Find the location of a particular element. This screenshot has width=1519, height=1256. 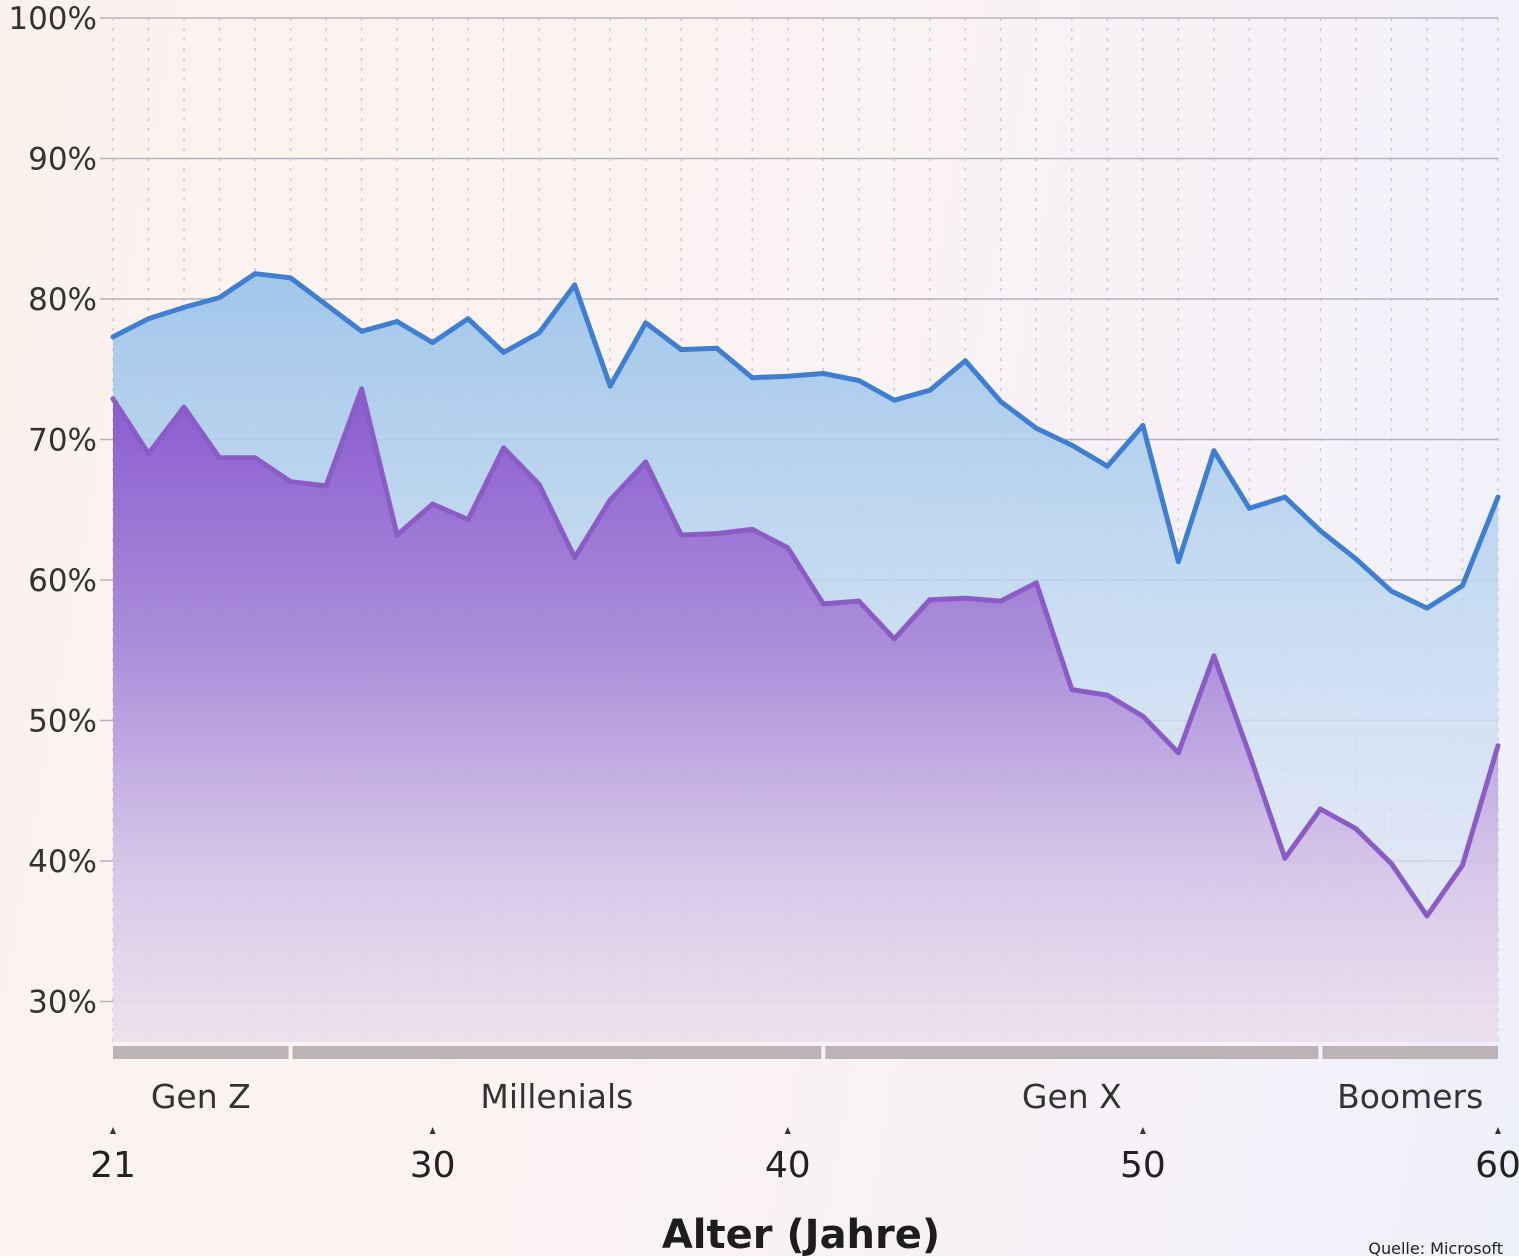

x-tick-label: 50 is located at coordinates (1143, 1165).